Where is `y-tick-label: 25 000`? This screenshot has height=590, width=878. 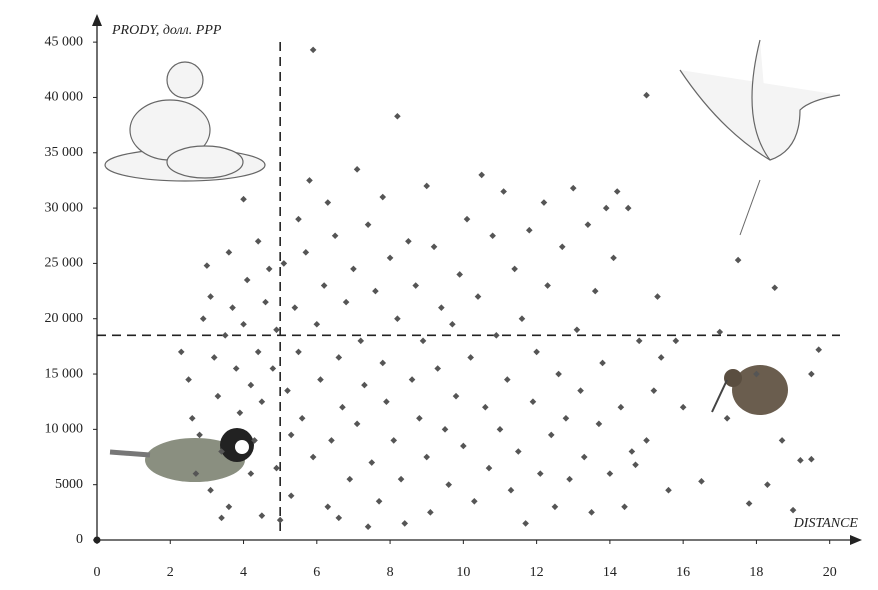 y-tick-label: 25 000 is located at coordinates (64, 263).